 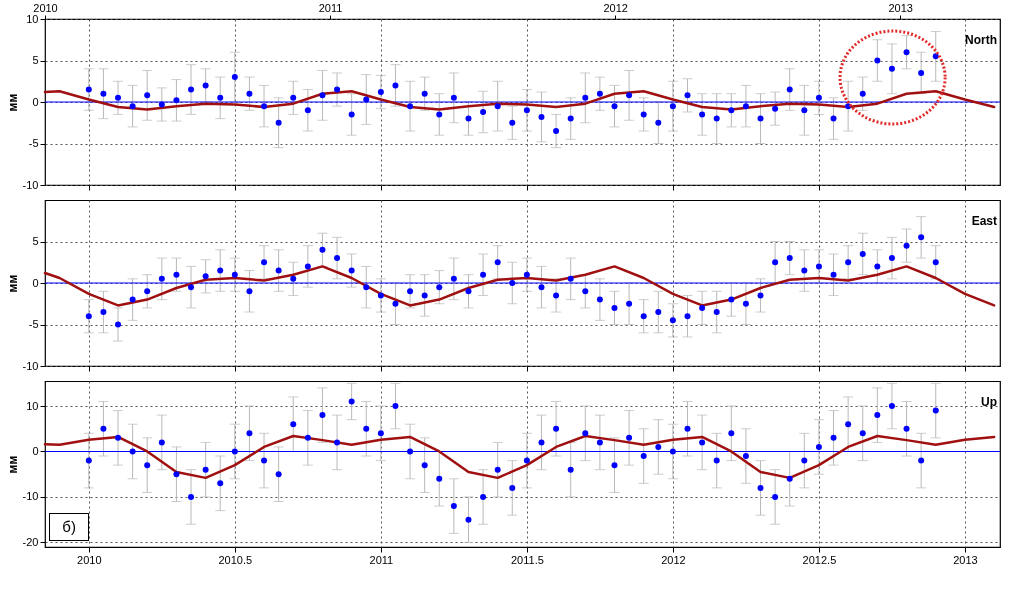 I want to click on y-axis-title: мм, so click(x=12, y=102).